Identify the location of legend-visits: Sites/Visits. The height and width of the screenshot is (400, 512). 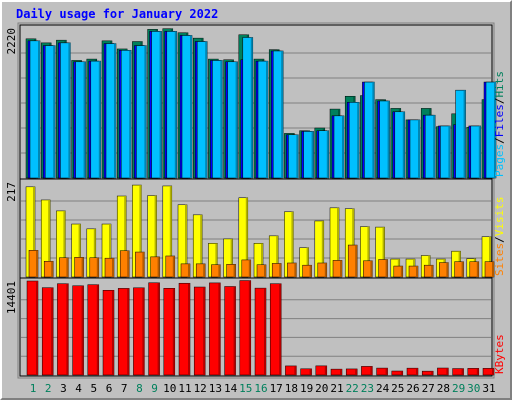
(499, 237).